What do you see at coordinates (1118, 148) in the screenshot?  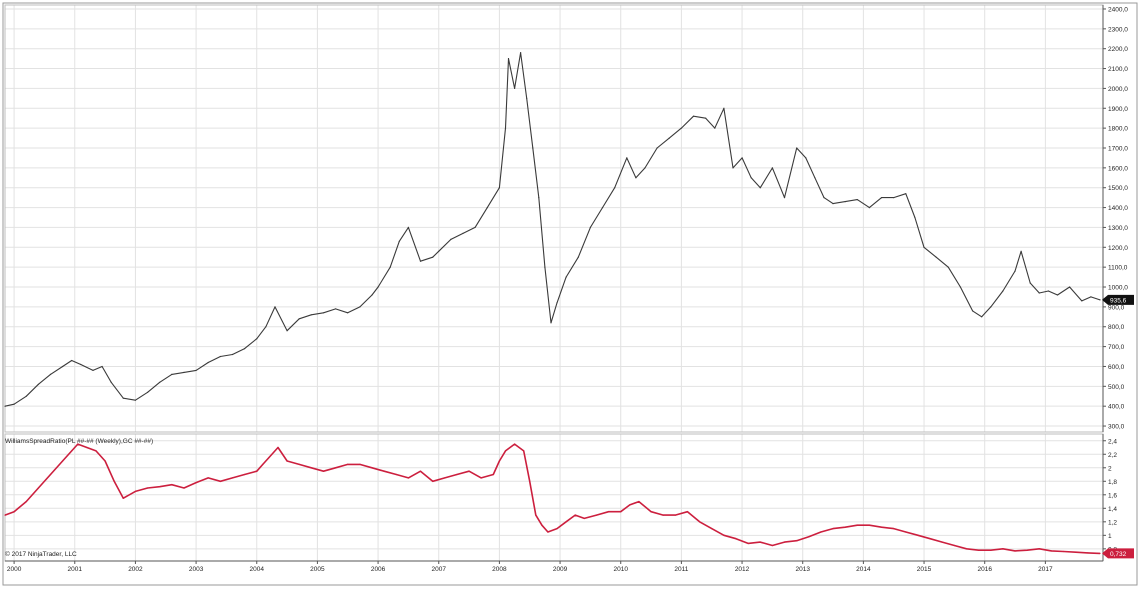 I see `y-tick-label: 1700,0` at bounding box center [1118, 148].